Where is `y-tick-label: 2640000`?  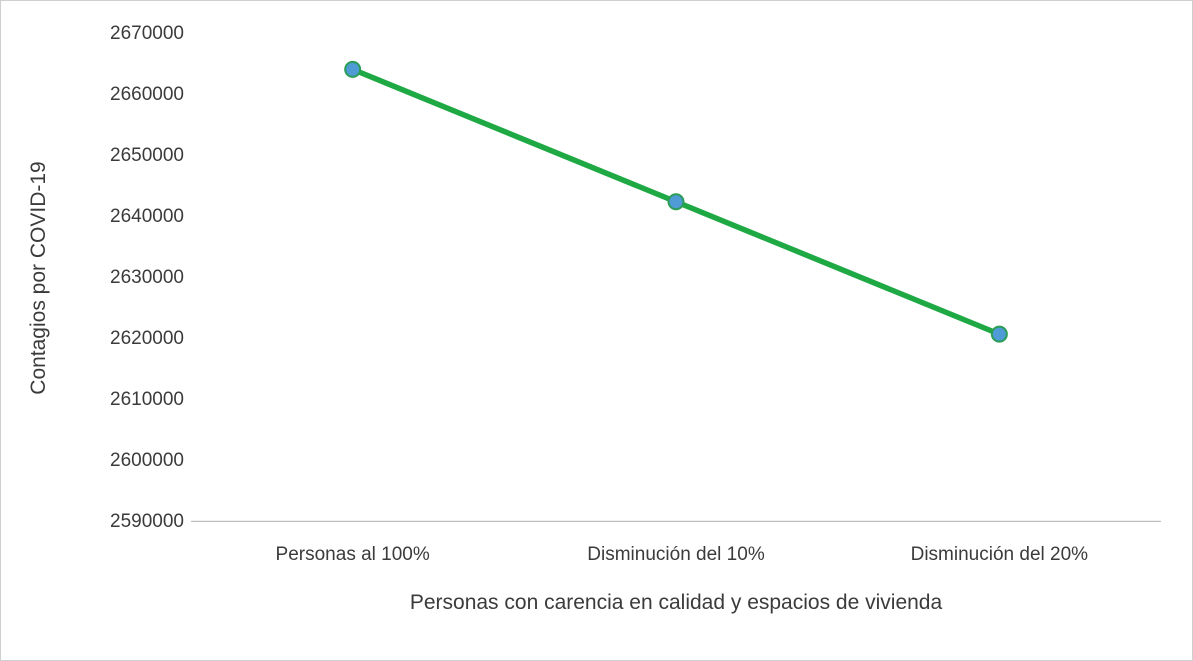
y-tick-label: 2640000 is located at coordinates (147, 216).